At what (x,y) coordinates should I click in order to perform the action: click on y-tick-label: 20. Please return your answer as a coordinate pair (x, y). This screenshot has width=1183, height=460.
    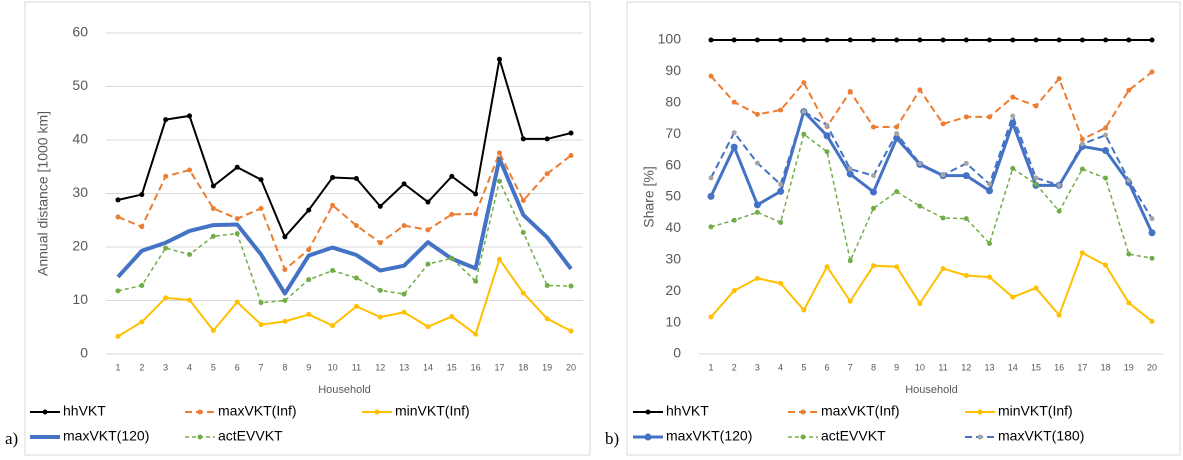
    Looking at the image, I should click on (80, 246).